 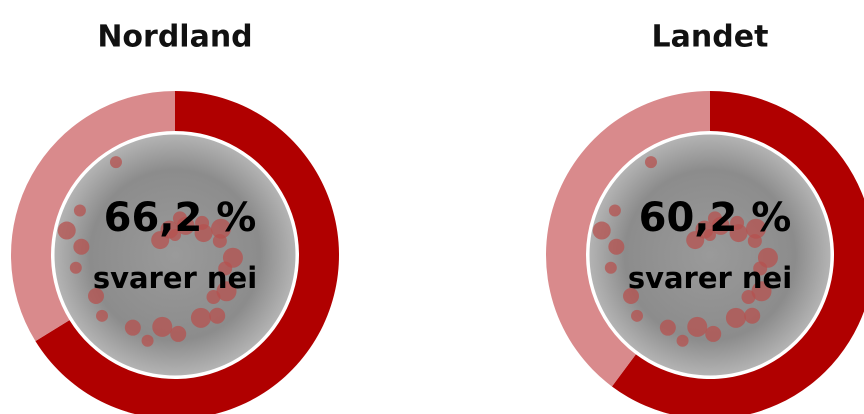 I want to click on value-label: 60,2 %, so click(x=715, y=218).